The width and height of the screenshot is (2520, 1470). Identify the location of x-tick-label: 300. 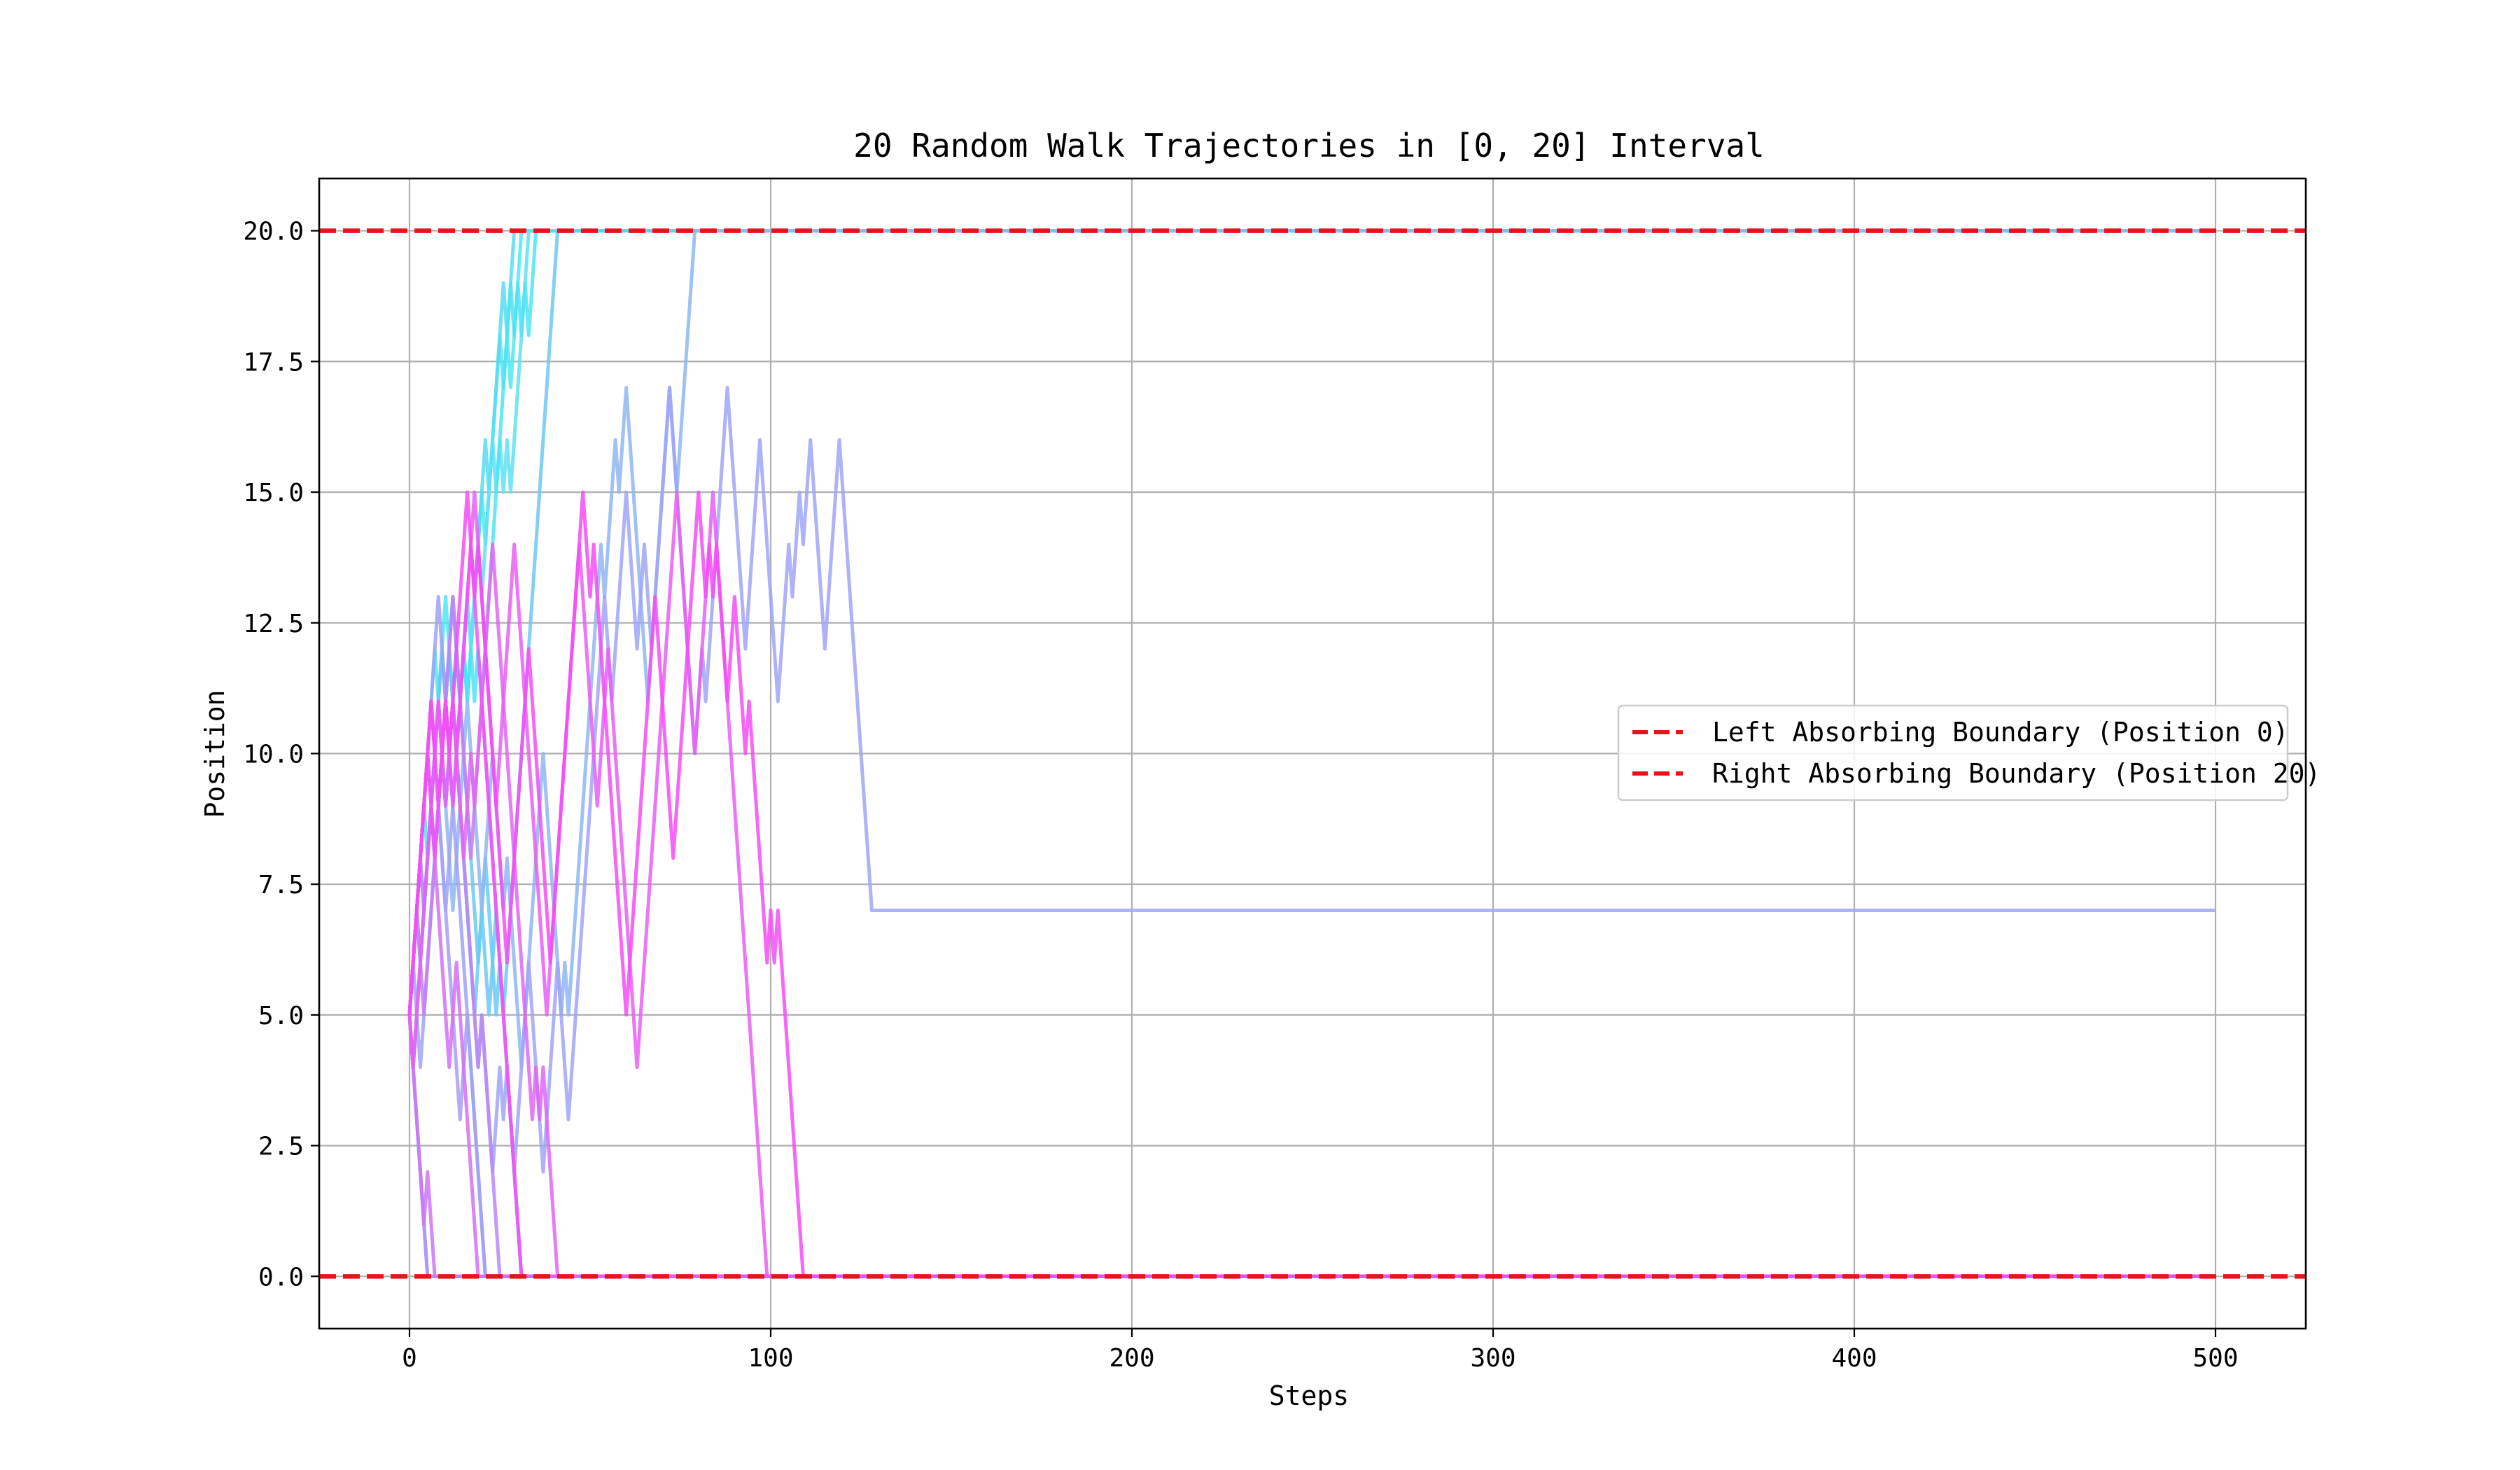
(1493, 1358).